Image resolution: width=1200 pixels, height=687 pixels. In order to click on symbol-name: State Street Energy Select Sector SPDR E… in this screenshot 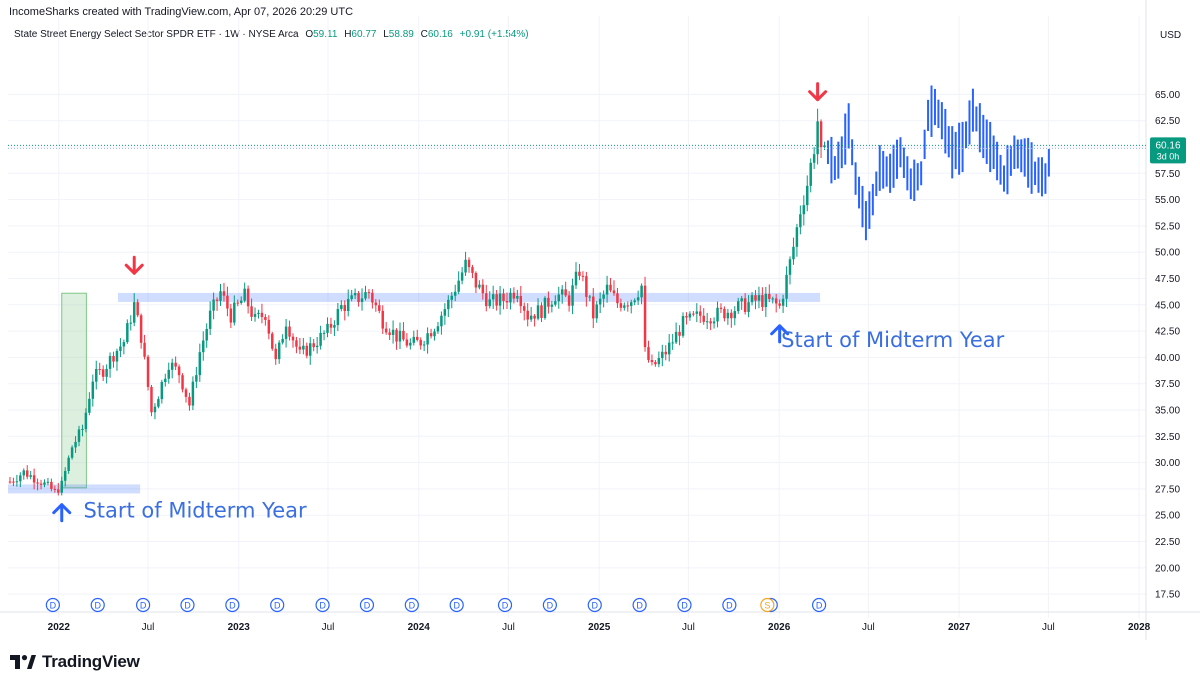, I will do `click(156, 34)`.